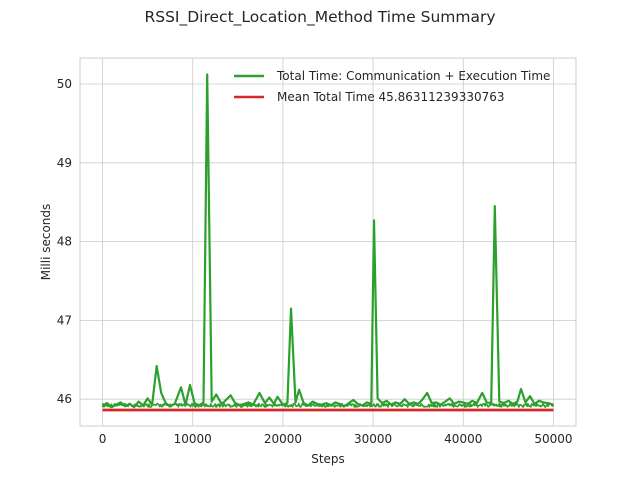 This screenshot has height=480, width=640. I want to click on x-tick-label: 0, so click(103, 439).